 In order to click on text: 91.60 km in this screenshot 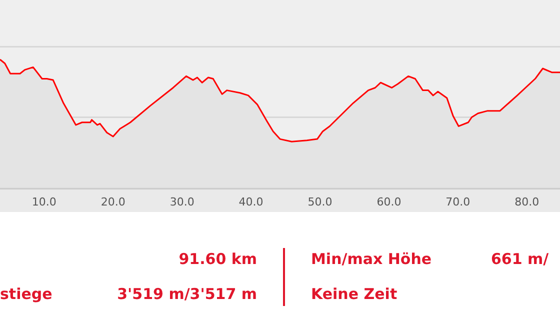, I will do `click(217, 259)`.